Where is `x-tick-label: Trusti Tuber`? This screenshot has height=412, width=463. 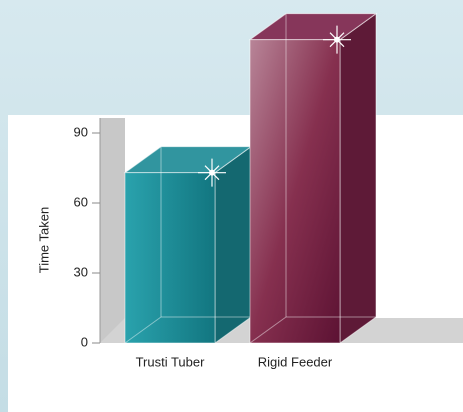
x-tick-label: Trusti Tuber is located at coordinates (171, 361).